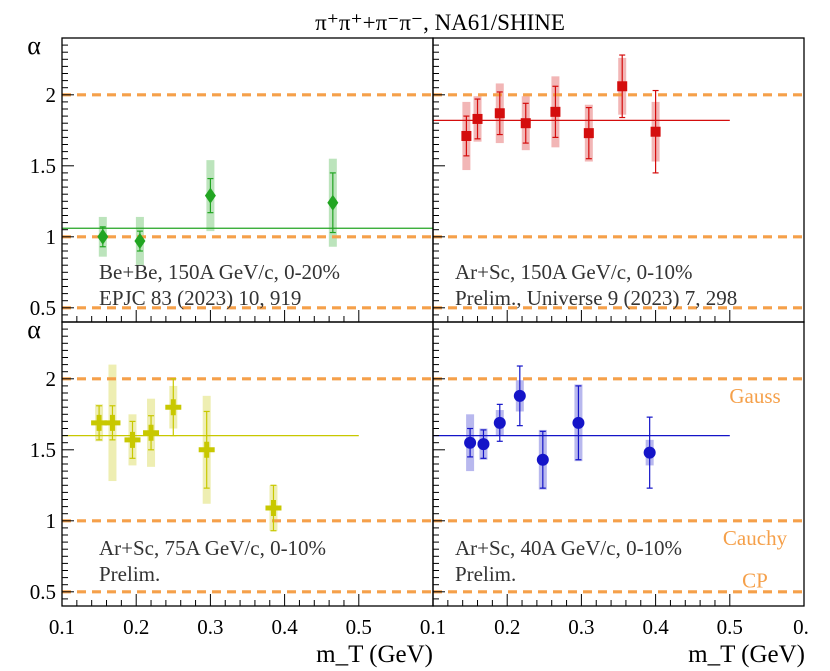 The width and height of the screenshot is (830, 671). Describe the element at coordinates (754, 396) in the screenshot. I see `reference-label-gauss: Gauss` at that location.